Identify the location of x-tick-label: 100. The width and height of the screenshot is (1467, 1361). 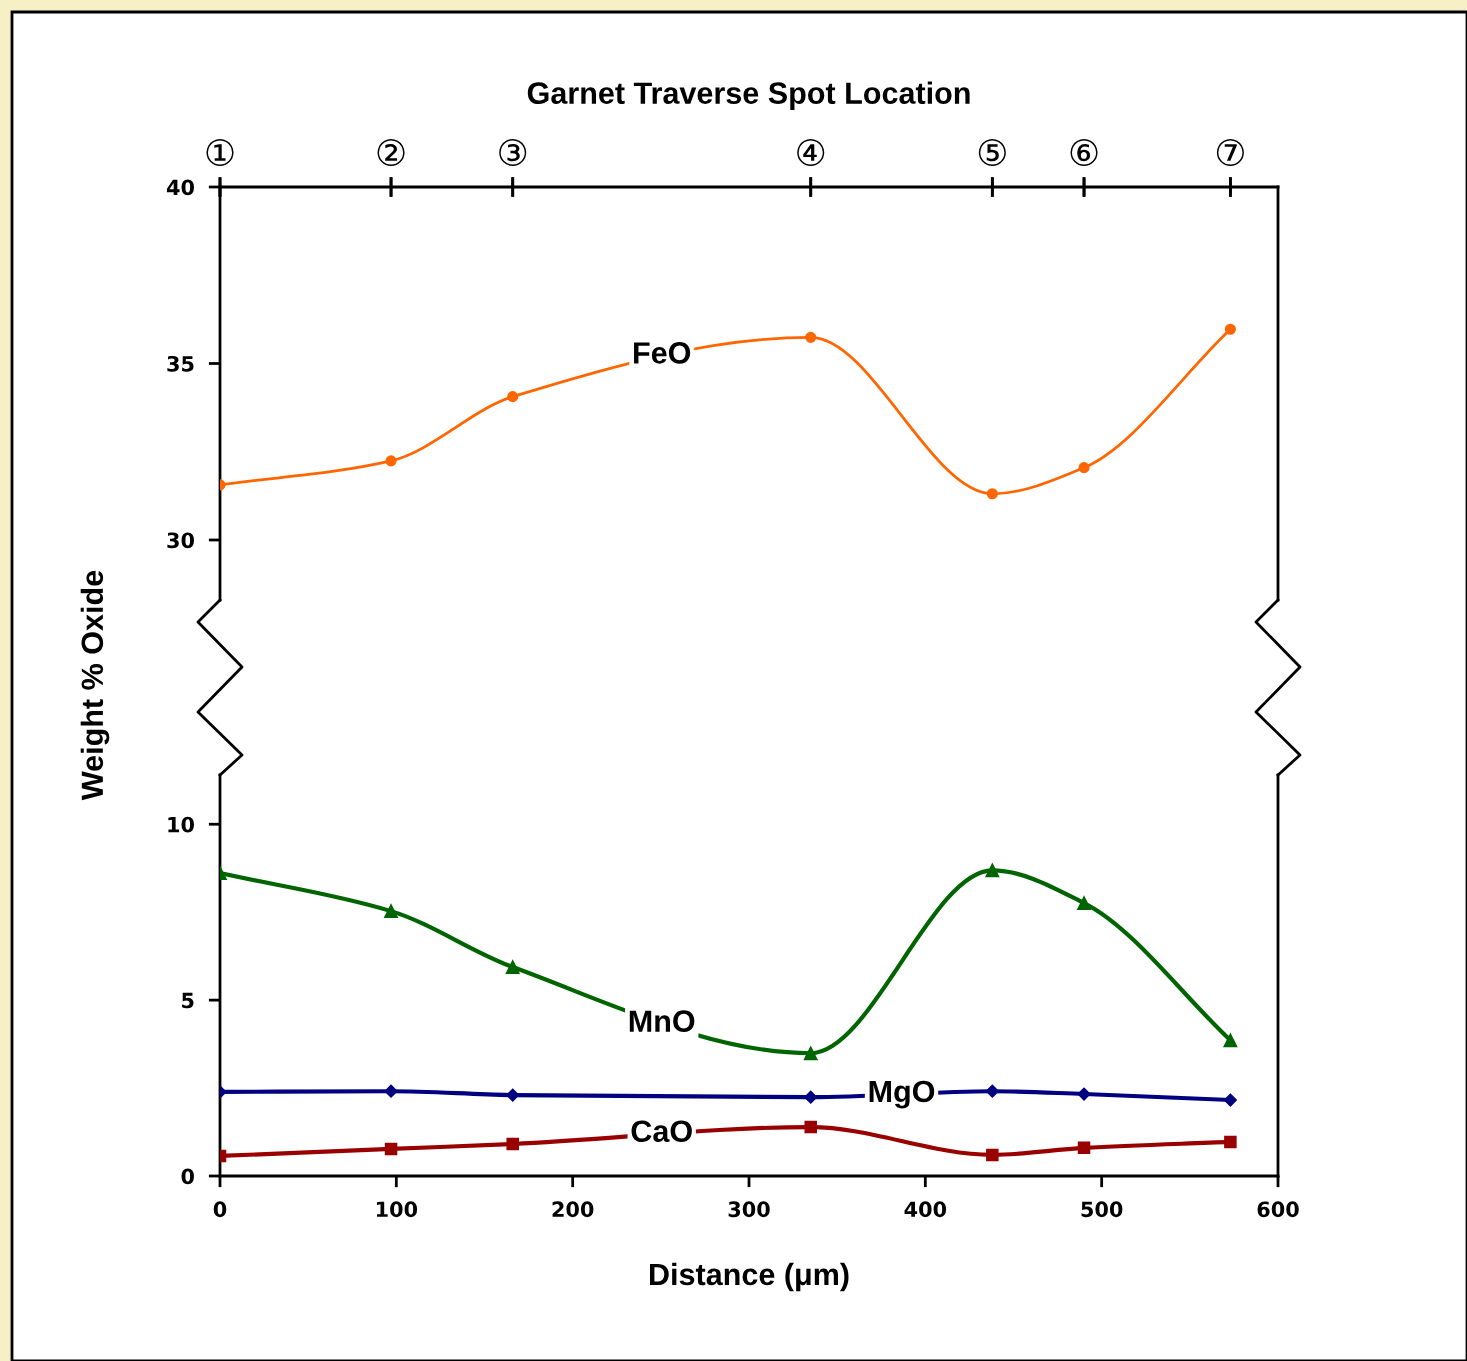
(397, 1209).